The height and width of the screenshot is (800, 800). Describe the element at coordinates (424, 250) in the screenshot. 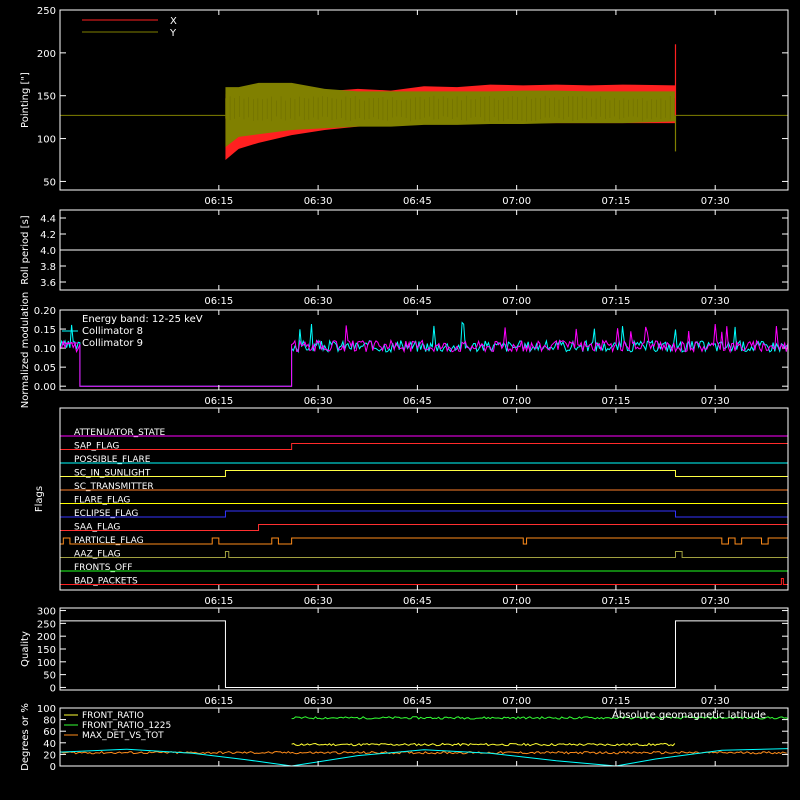

I see `roll-frame` at that location.